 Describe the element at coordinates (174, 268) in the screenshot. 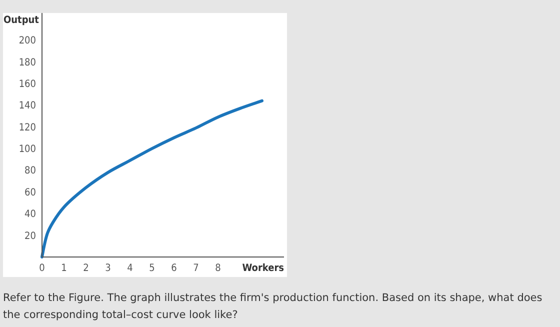

I see `x-tick-label: 6` at that location.